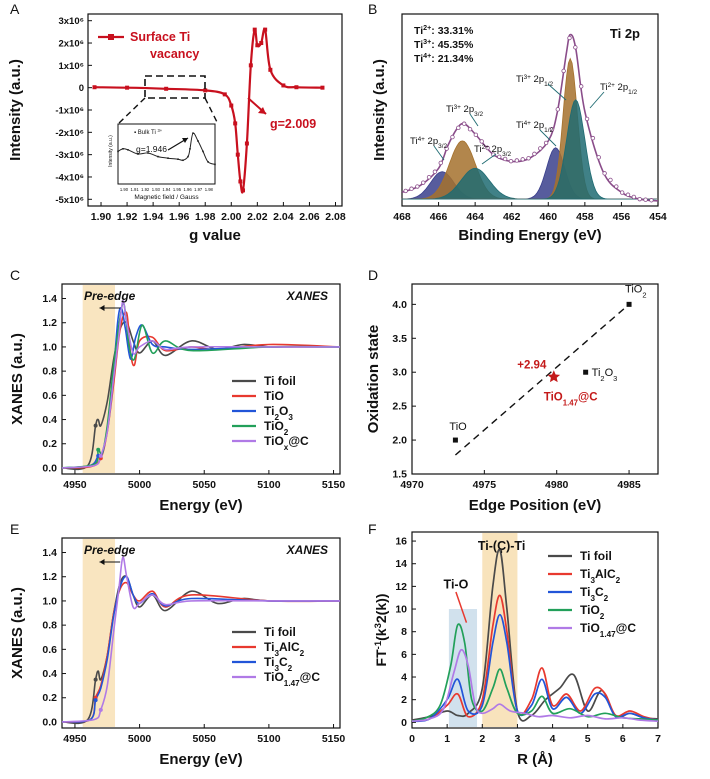 This screenshot has width=710, height=779. Describe the element at coordinates (452, 45) in the screenshot. I see `label-part: : 45.35%` at that location.